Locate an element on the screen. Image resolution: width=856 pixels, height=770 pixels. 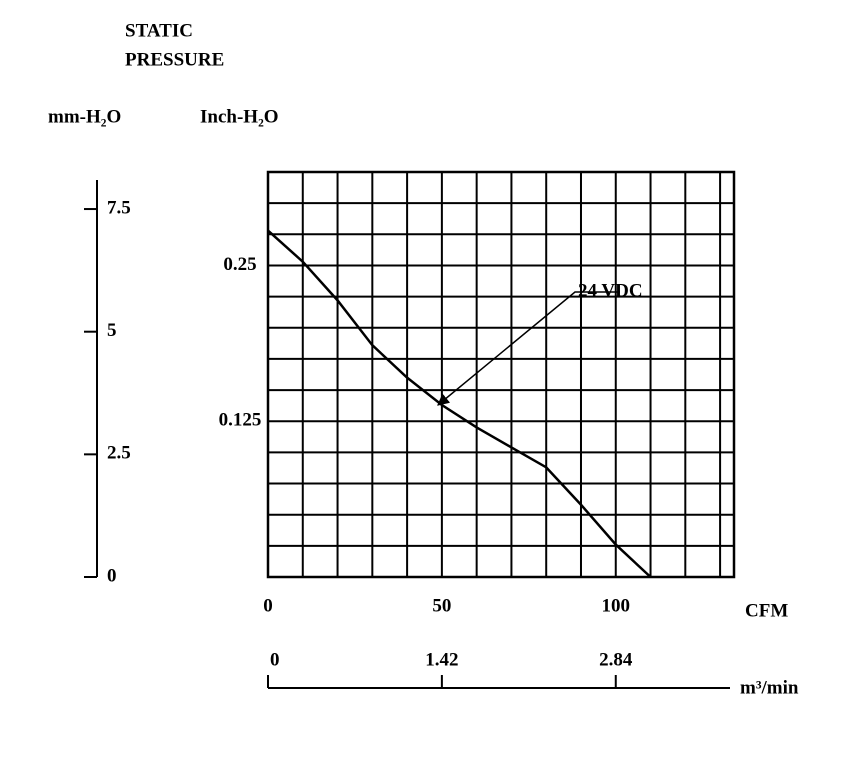
x-tick-label: 50 is located at coordinates (441, 605).